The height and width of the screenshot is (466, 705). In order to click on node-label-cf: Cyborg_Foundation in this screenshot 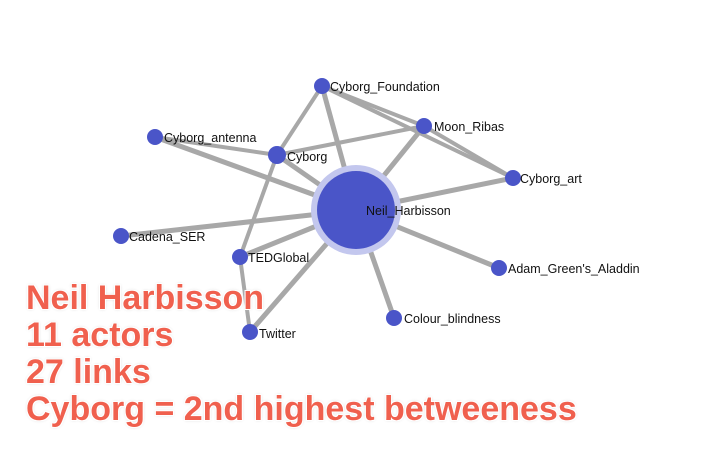, I will do `click(385, 87)`.